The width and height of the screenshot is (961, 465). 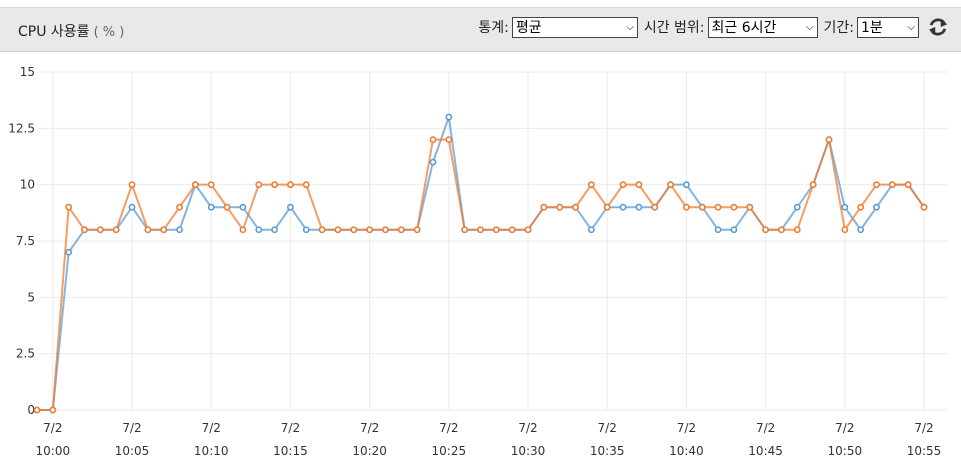 I want to click on x-tick-time: 10:50, so click(x=845, y=451).